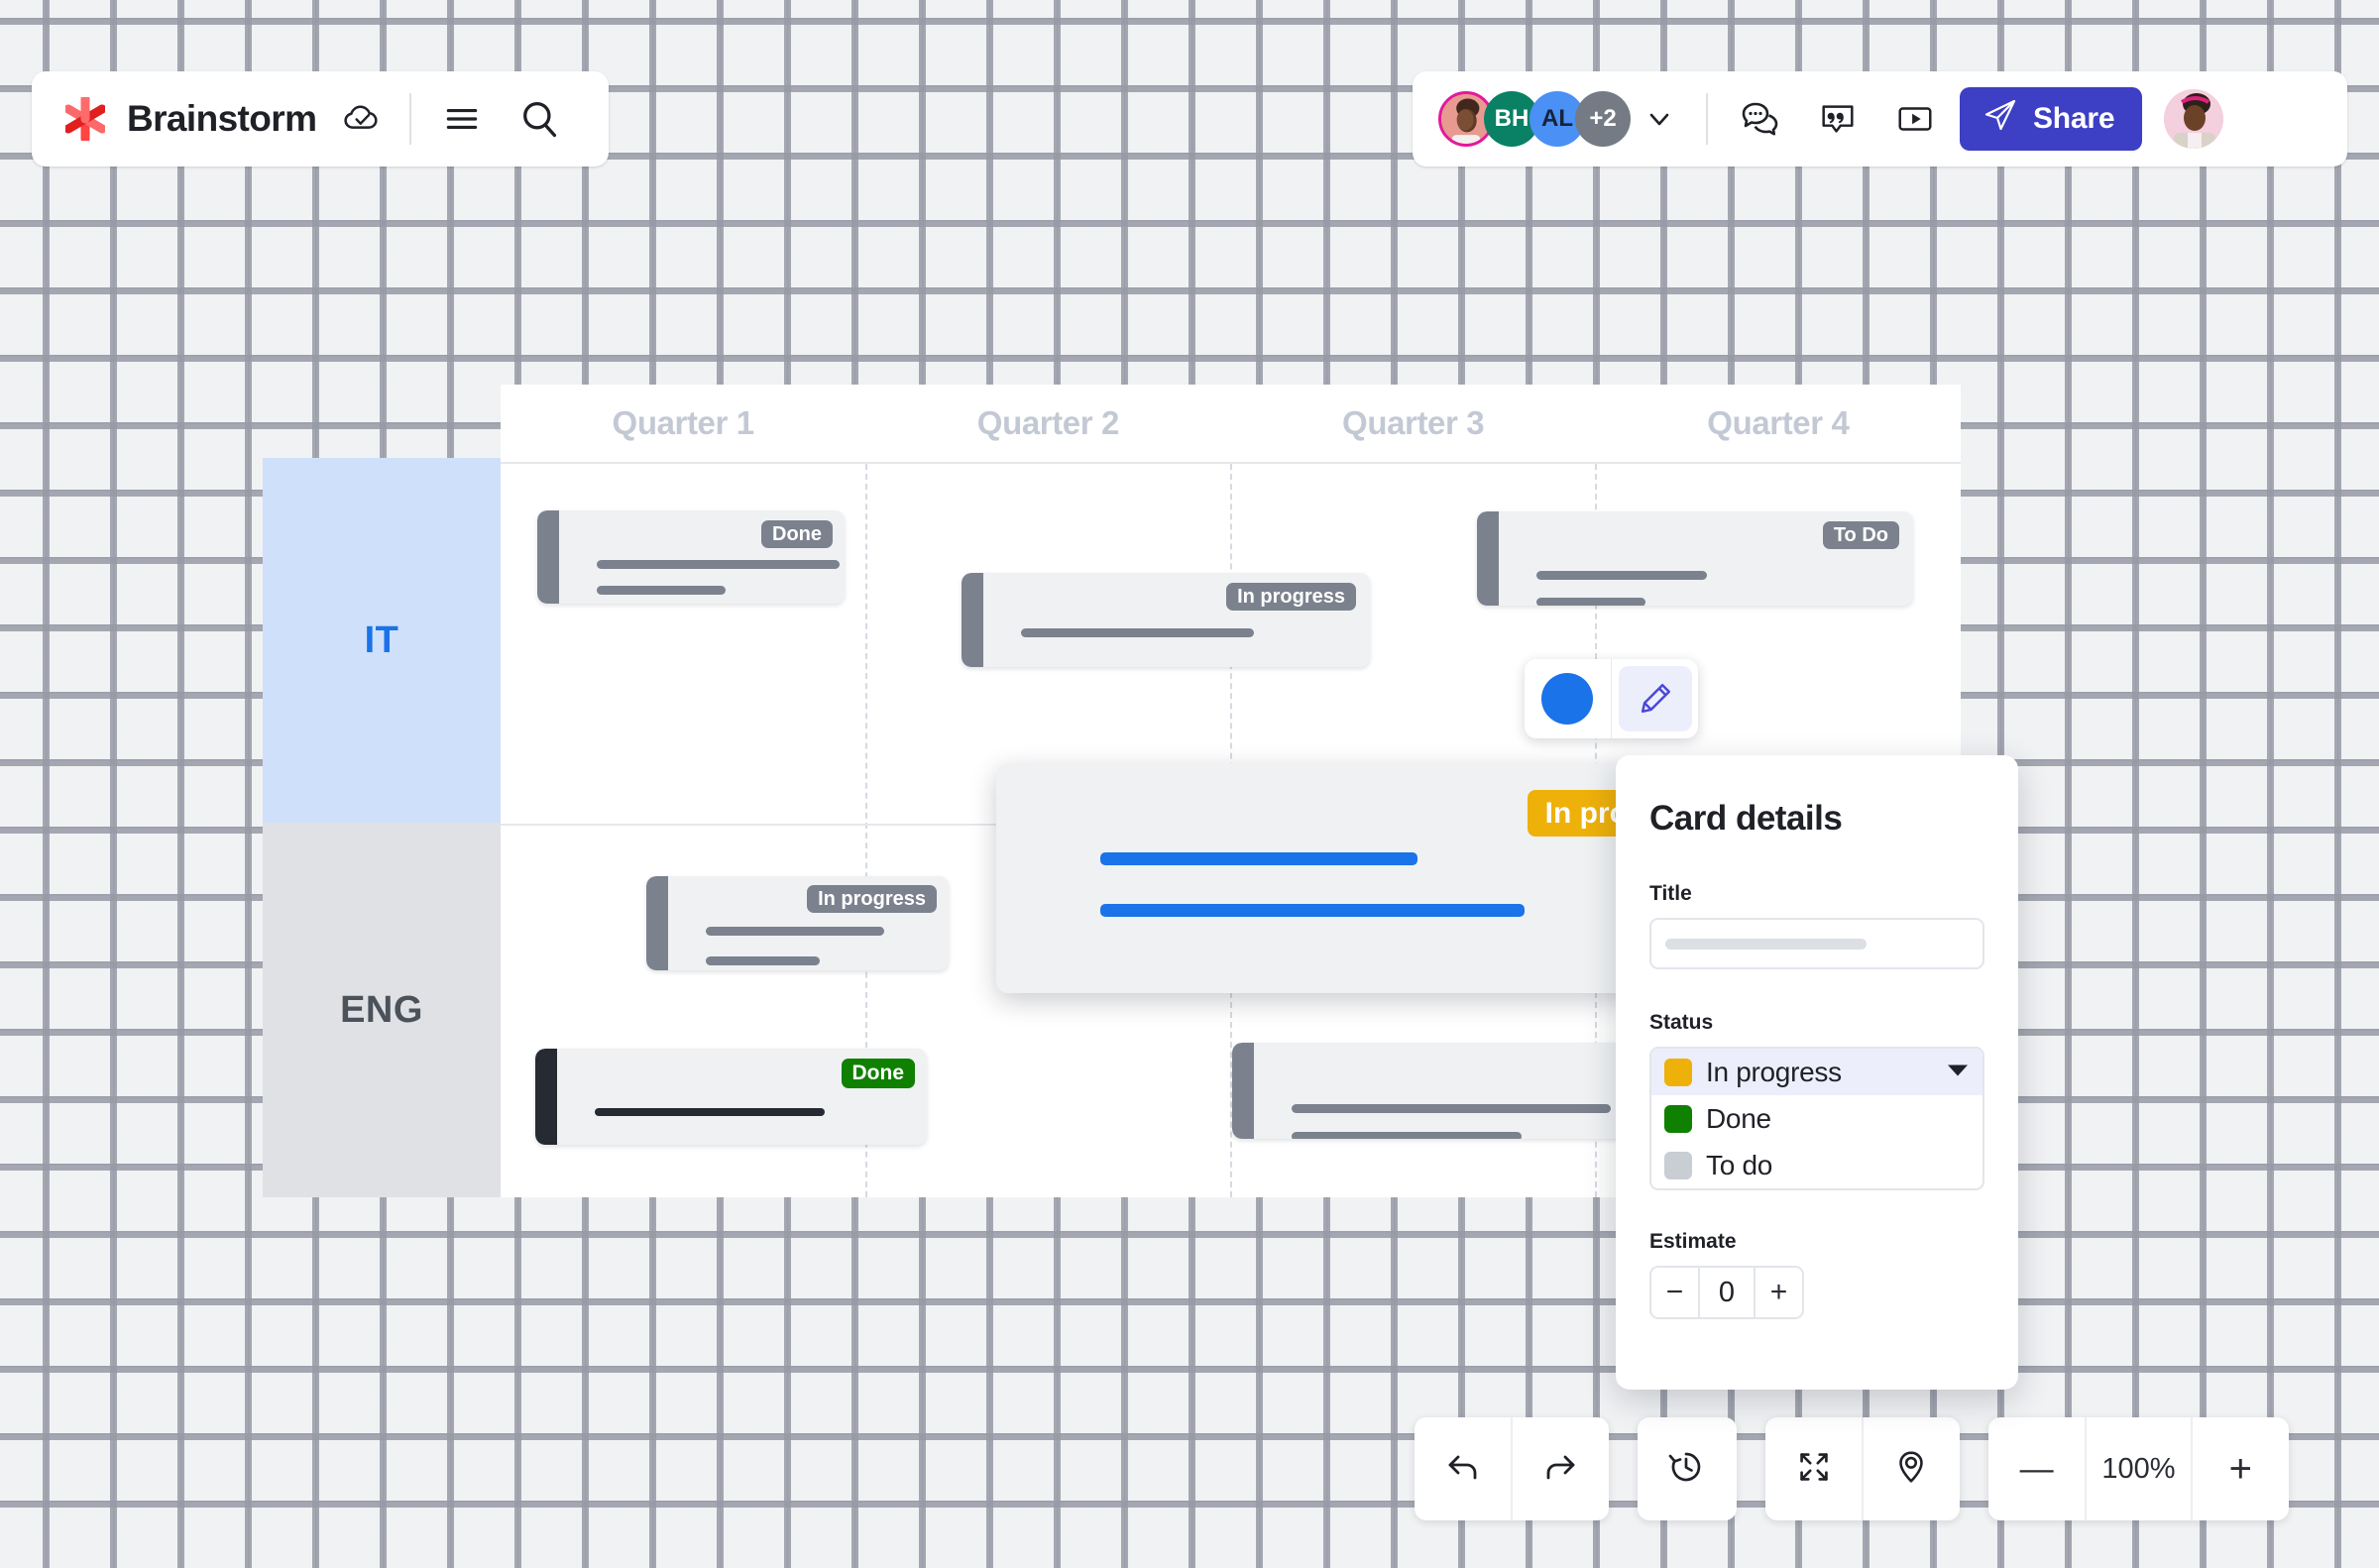  What do you see at coordinates (1430, 1091) in the screenshot?
I see `board-card` at bounding box center [1430, 1091].